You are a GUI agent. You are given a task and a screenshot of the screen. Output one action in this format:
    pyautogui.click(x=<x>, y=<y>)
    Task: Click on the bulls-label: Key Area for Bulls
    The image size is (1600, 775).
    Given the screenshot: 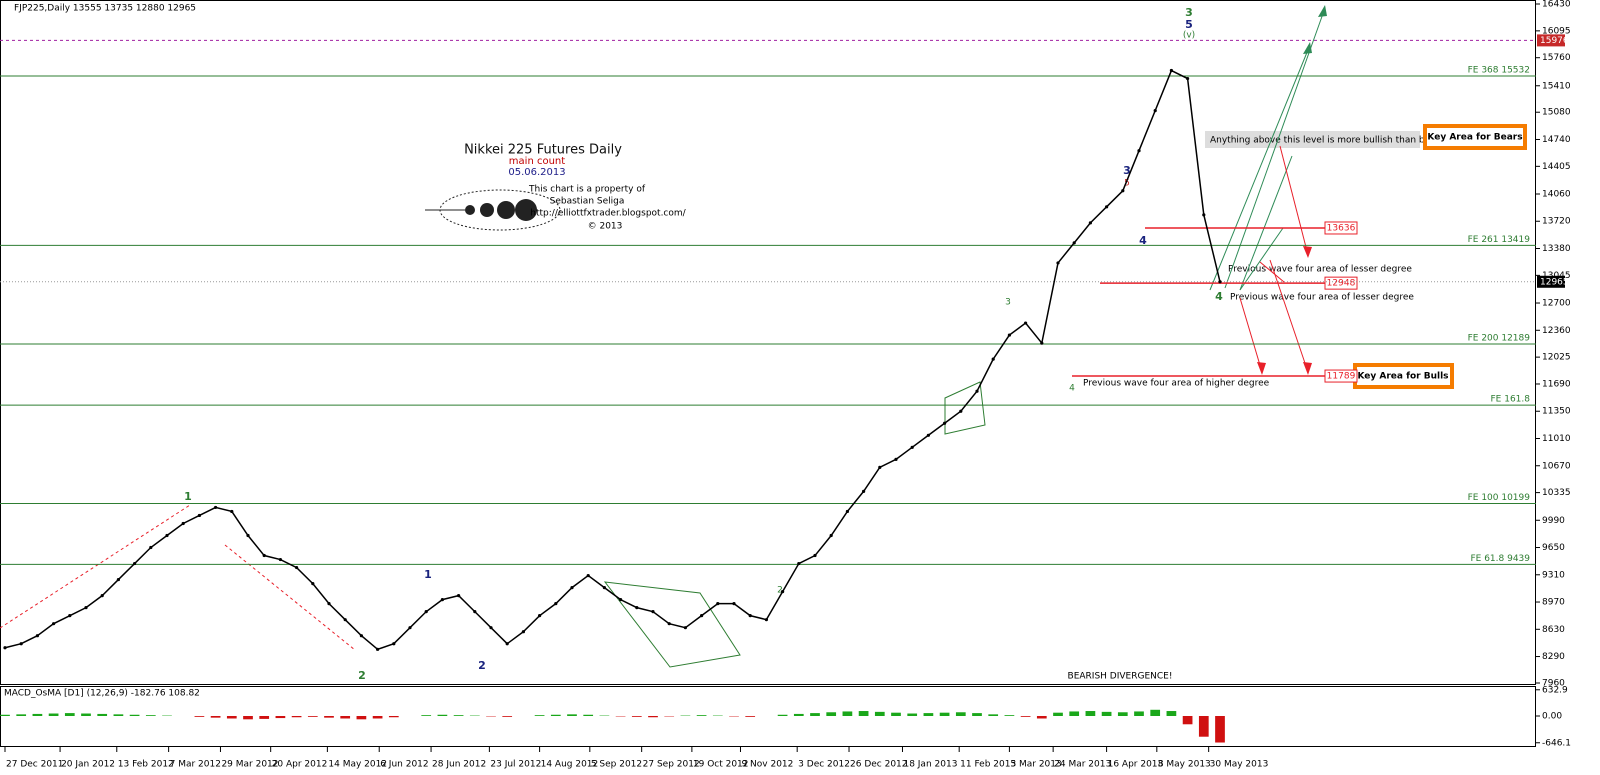 What is the action you would take?
    pyautogui.click(x=1402, y=377)
    